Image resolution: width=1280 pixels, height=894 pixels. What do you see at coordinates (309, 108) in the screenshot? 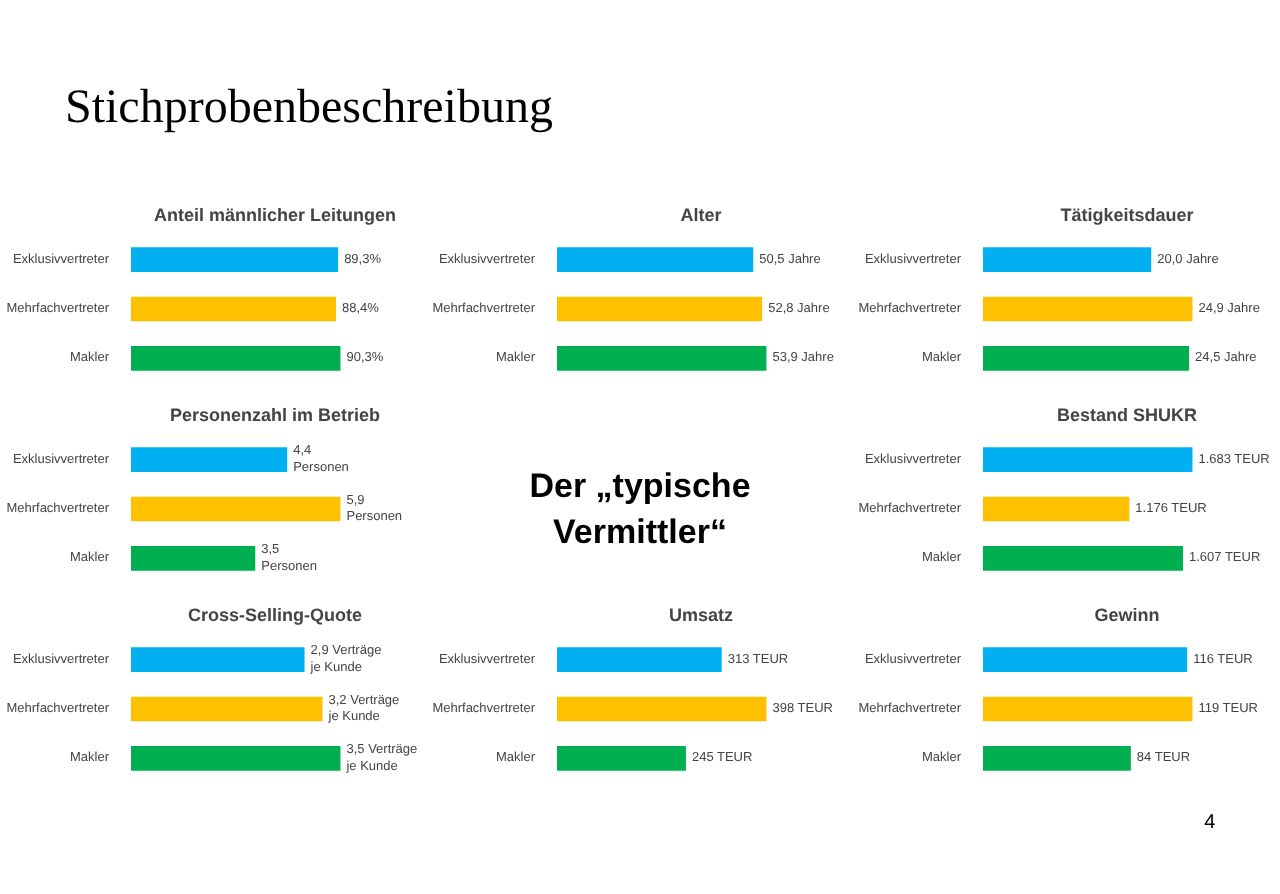
I see `text: Stichprobenbeschreibung` at bounding box center [309, 108].